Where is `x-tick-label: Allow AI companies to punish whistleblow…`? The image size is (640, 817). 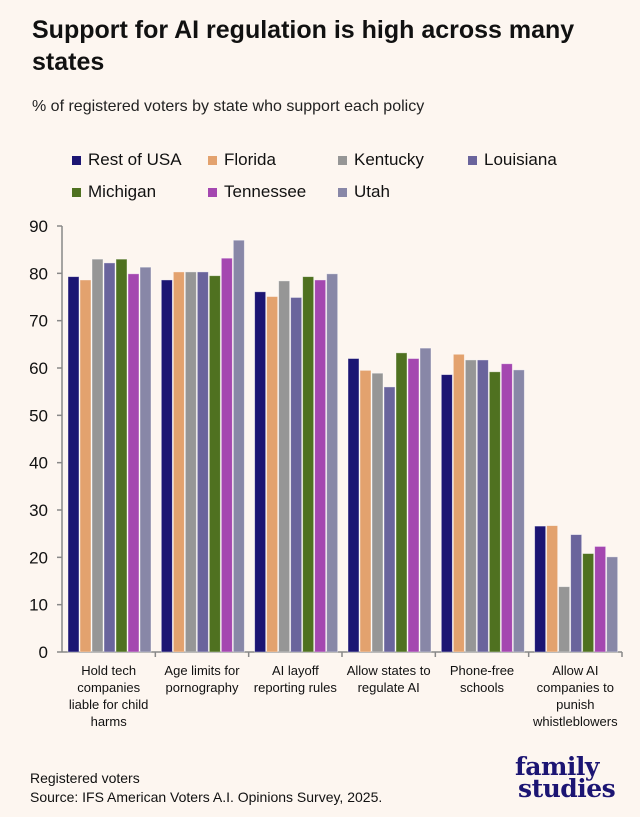 x-tick-label: Allow AI companies to punish whistleblow… is located at coordinates (575, 696).